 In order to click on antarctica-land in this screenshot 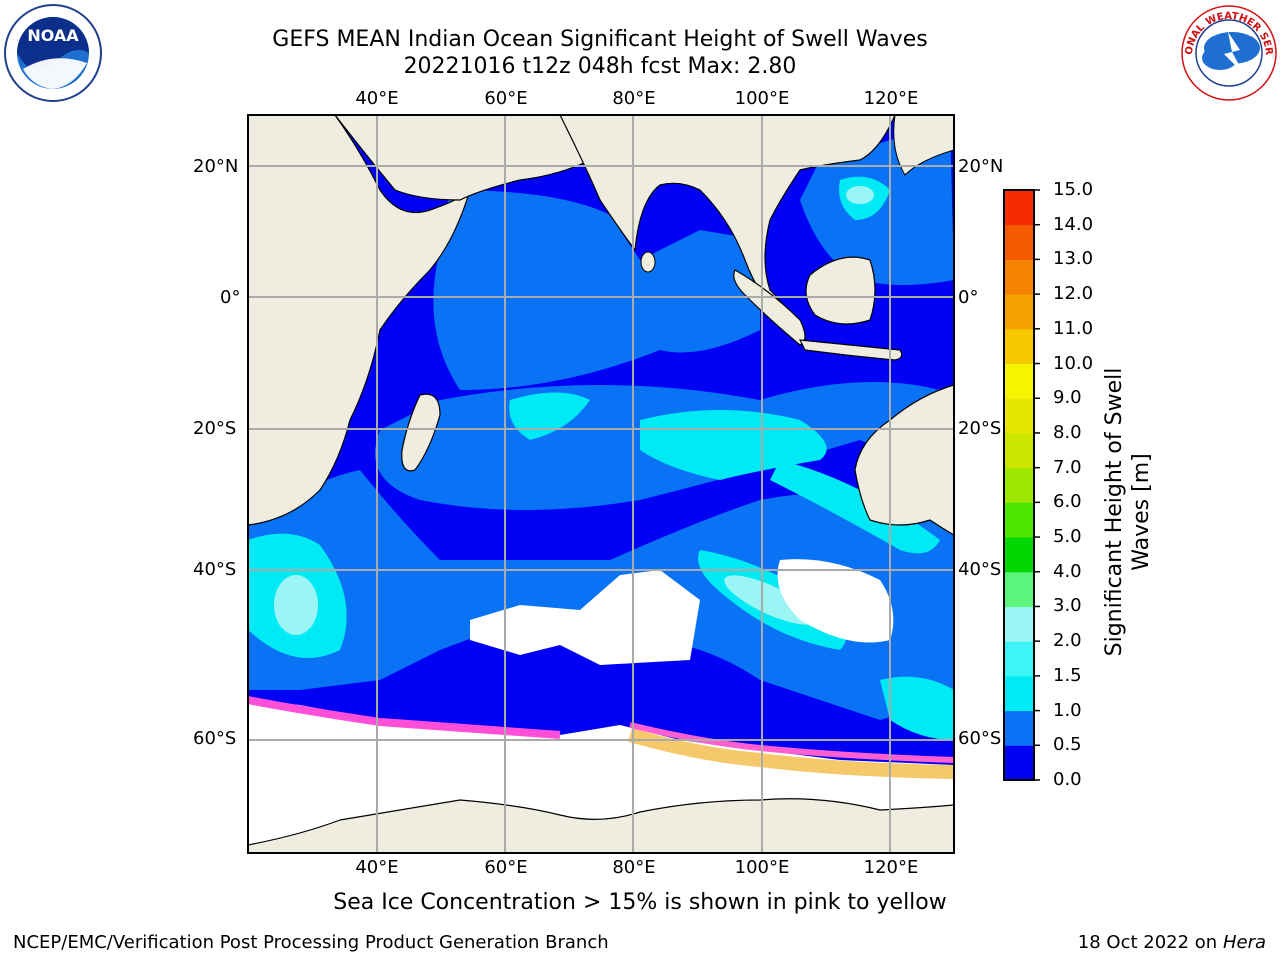, I will do `click(601, 825)`.